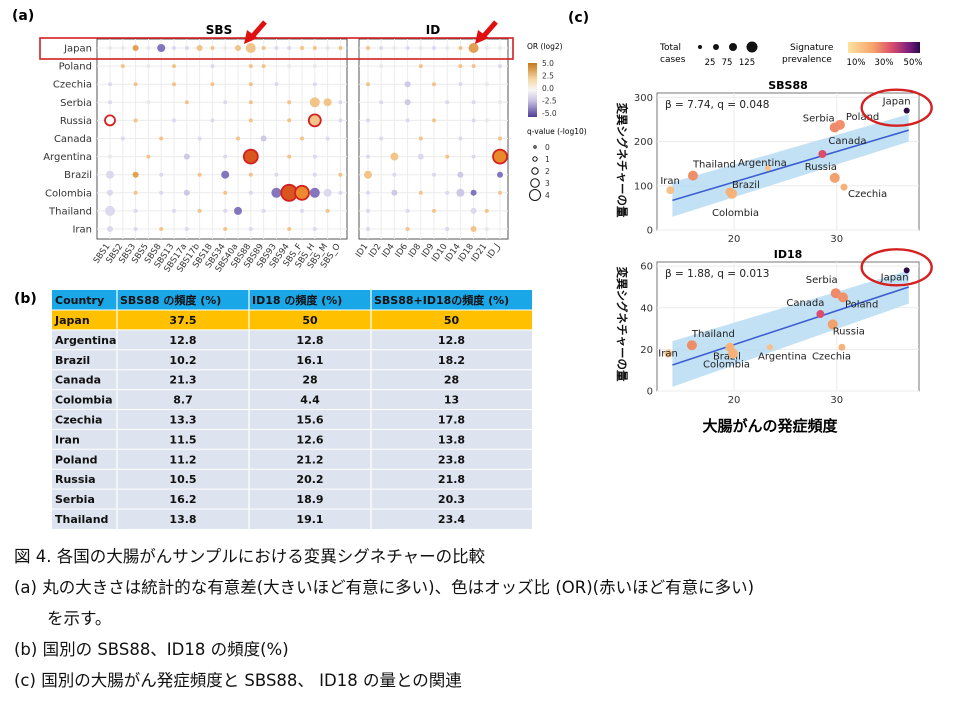  Describe the element at coordinates (70, 211) in the screenshot. I see `country-label: Thailand` at that location.